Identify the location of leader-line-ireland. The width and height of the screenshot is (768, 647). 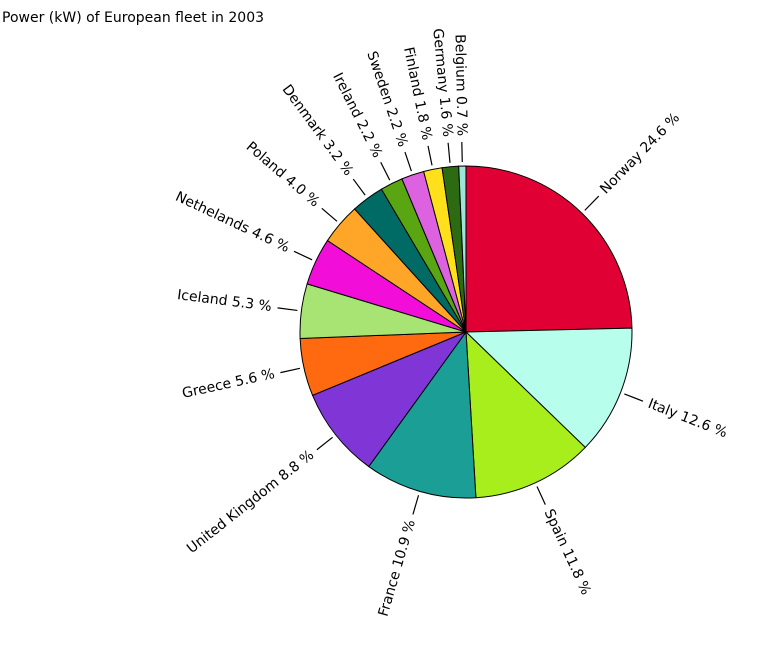
(385, 171).